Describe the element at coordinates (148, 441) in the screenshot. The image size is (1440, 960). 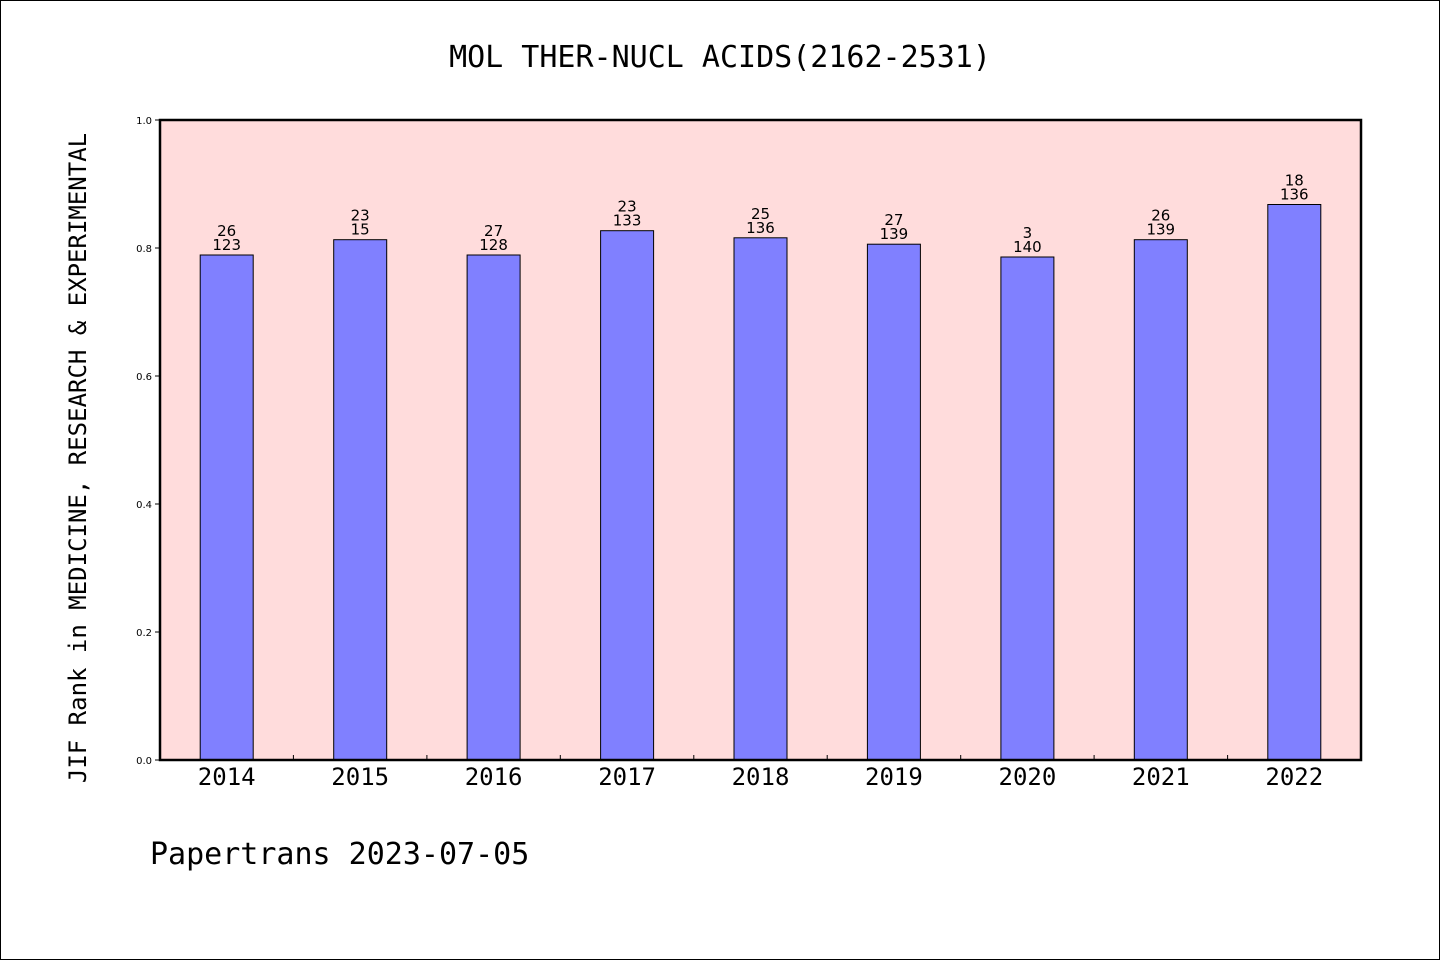
I see `y-axis-ticks: 0.0 0.2 0.4 0.6 0.8 1.0` at that location.